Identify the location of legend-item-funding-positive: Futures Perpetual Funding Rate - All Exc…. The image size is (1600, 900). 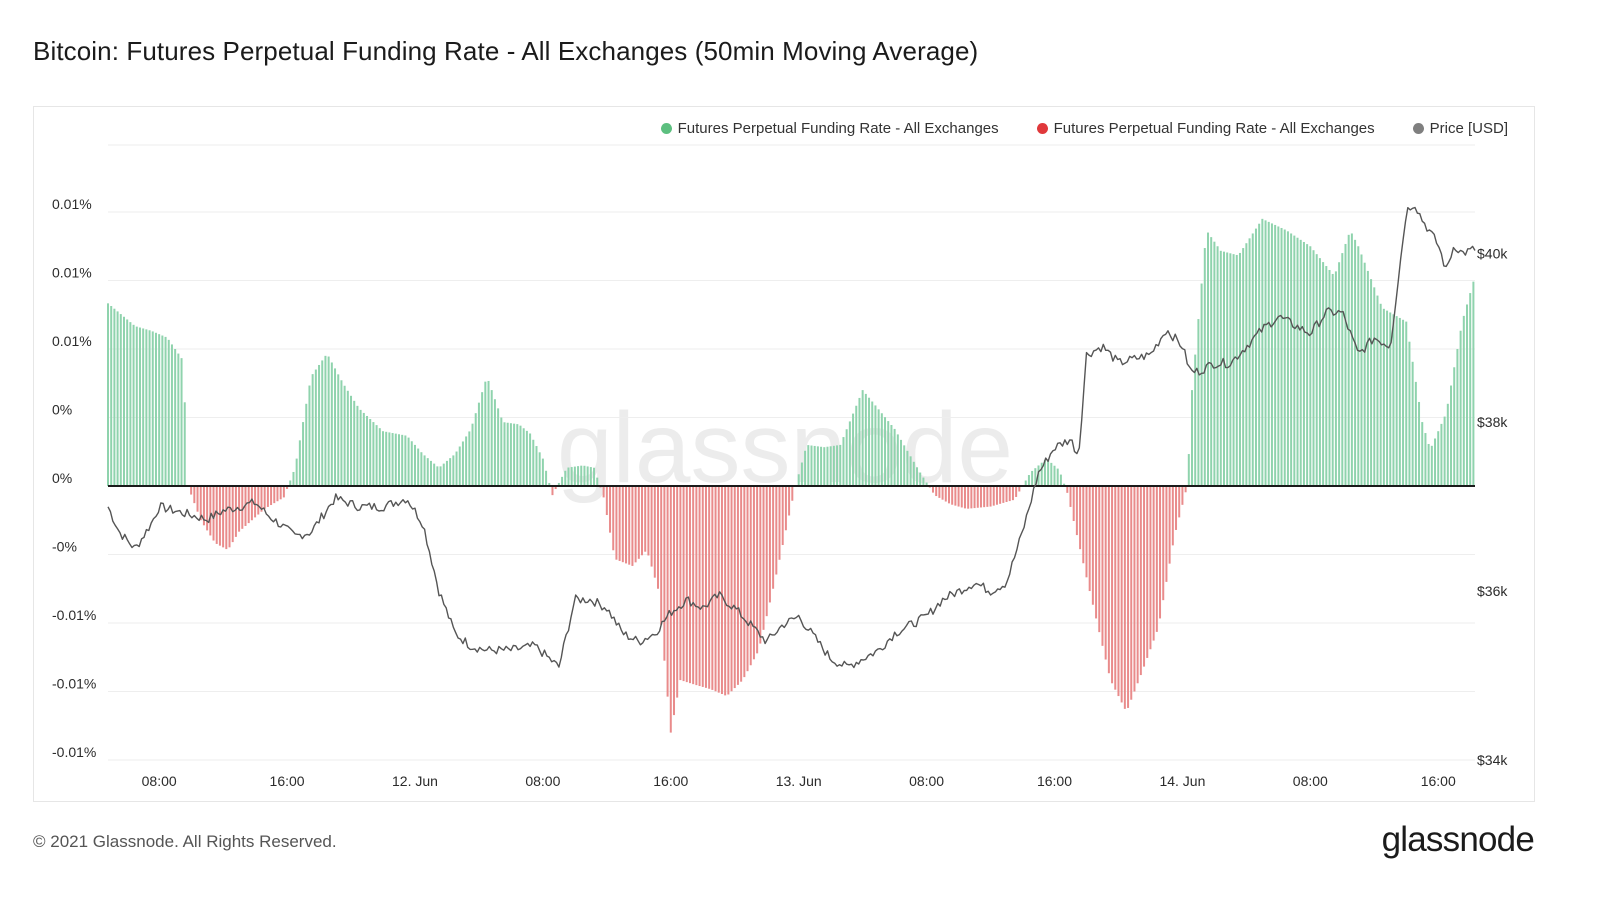
(829, 128).